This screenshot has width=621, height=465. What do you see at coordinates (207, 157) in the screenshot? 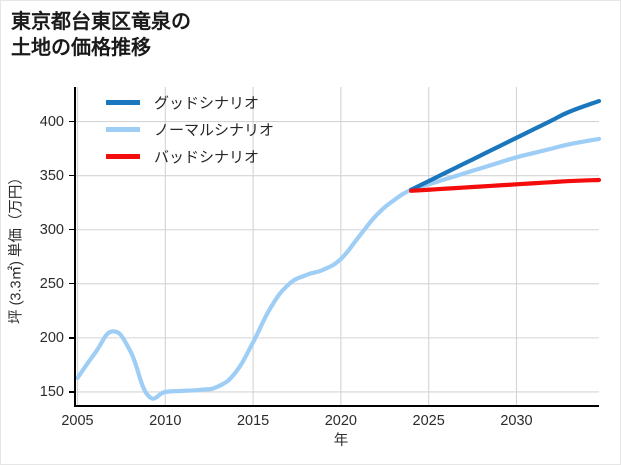
I see `legend-item-label: バッドシナリオ` at bounding box center [207, 157].